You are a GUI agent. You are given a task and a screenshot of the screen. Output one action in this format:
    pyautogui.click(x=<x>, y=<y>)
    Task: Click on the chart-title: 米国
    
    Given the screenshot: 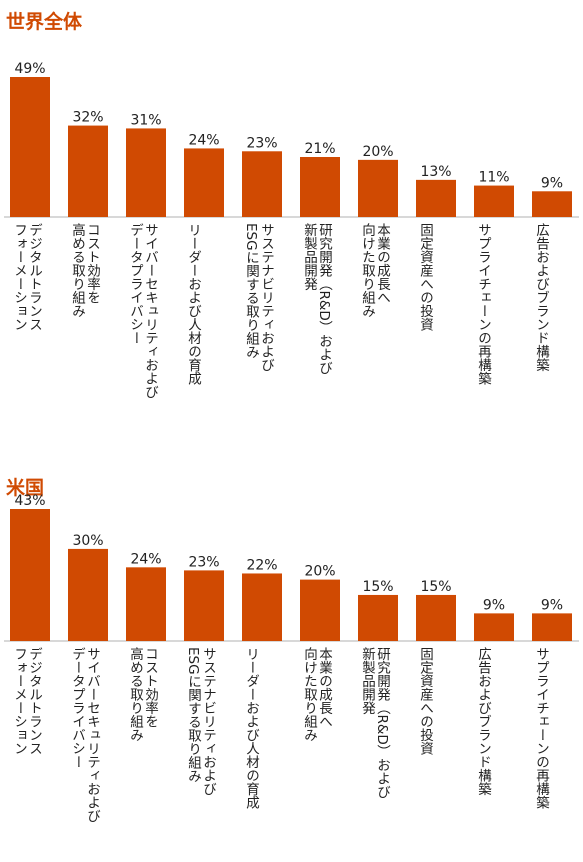 What is the action you would take?
    pyautogui.click(x=25, y=488)
    